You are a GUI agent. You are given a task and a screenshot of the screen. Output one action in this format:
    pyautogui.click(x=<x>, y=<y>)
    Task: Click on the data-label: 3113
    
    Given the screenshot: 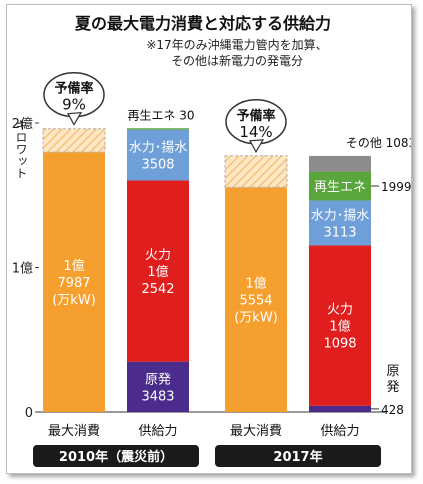 What is the action you would take?
    pyautogui.click(x=339, y=232)
    